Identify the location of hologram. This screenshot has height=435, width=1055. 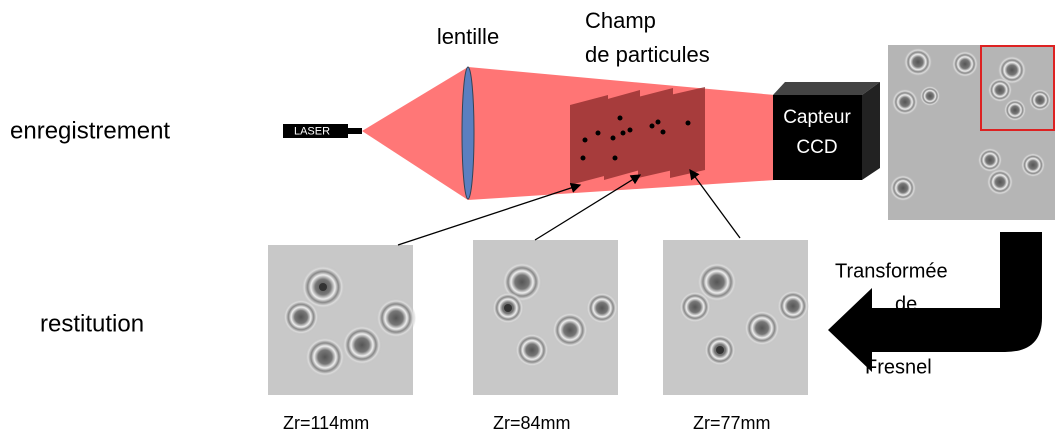
(971, 132).